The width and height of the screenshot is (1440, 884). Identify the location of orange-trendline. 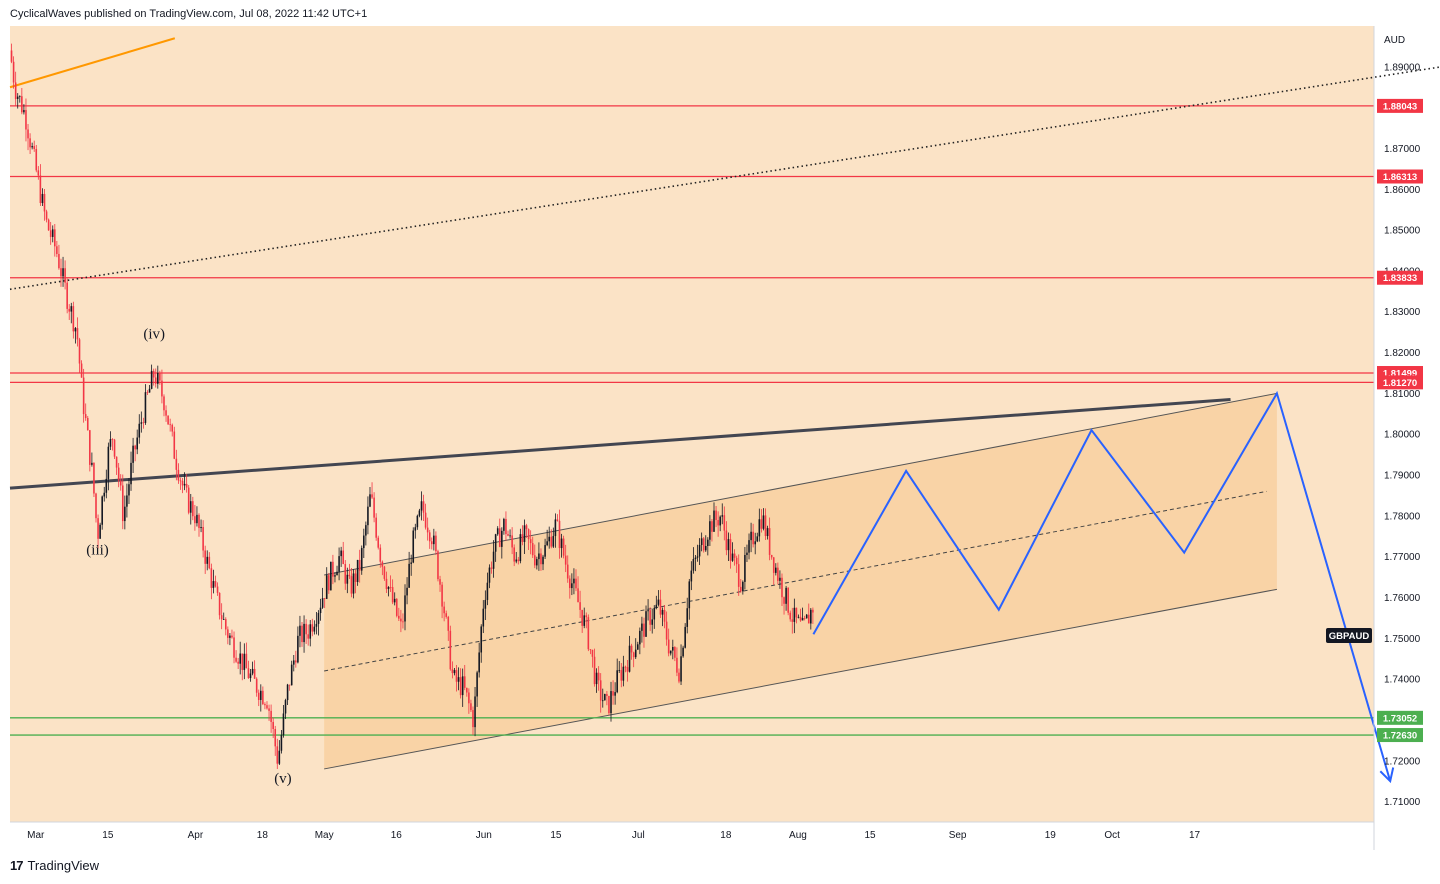
(92, 63).